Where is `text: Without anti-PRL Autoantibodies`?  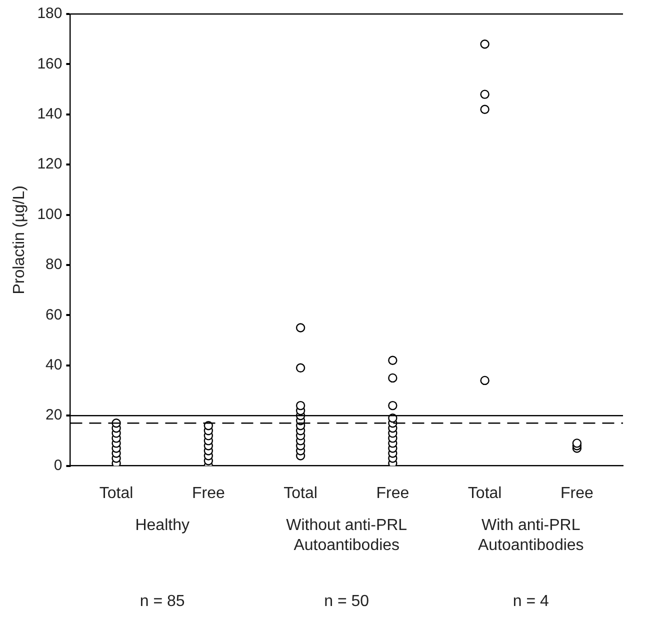
text: Without anti-PRL Autoantibodies is located at coordinates (347, 535).